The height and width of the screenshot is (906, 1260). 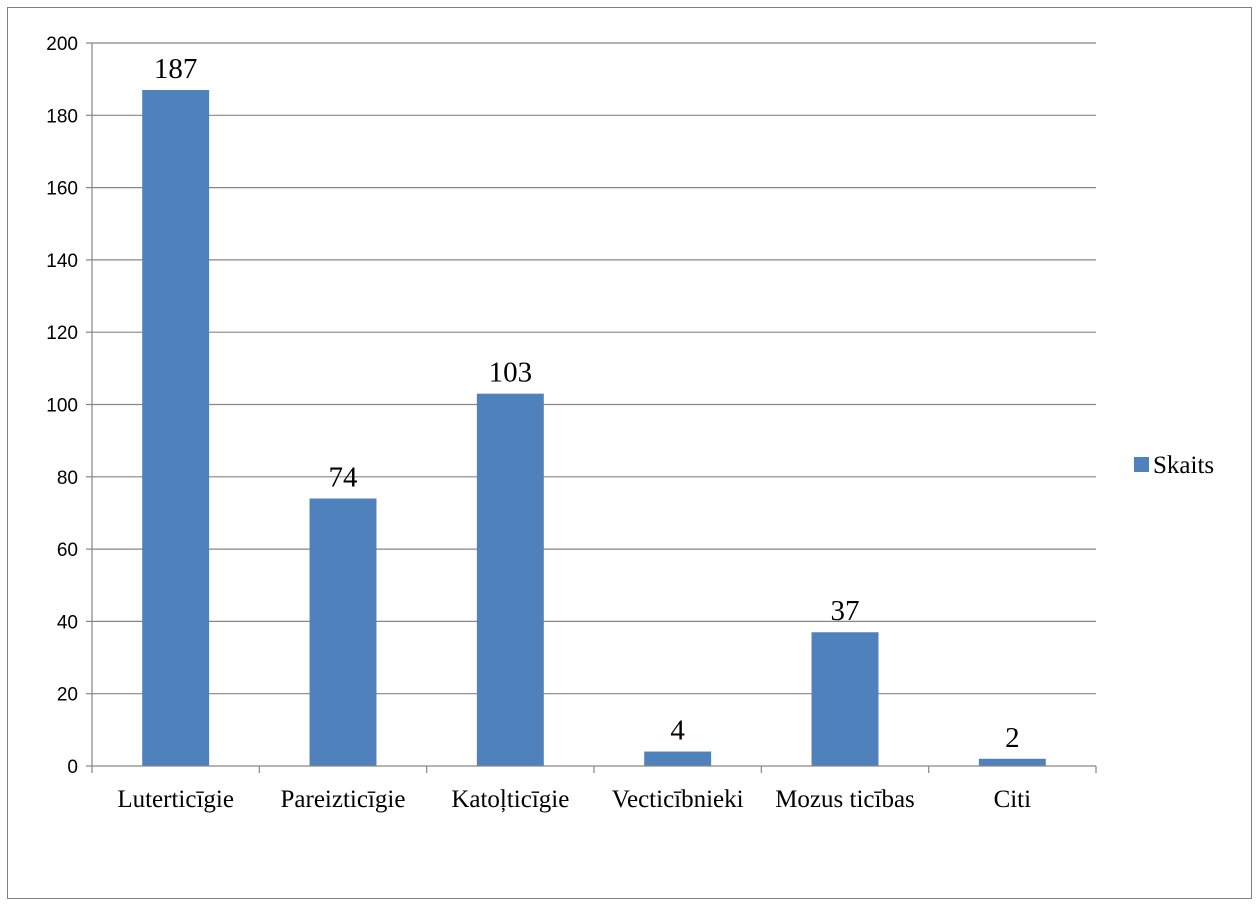 What do you see at coordinates (62, 116) in the screenshot?
I see `y-tick-label: 180` at bounding box center [62, 116].